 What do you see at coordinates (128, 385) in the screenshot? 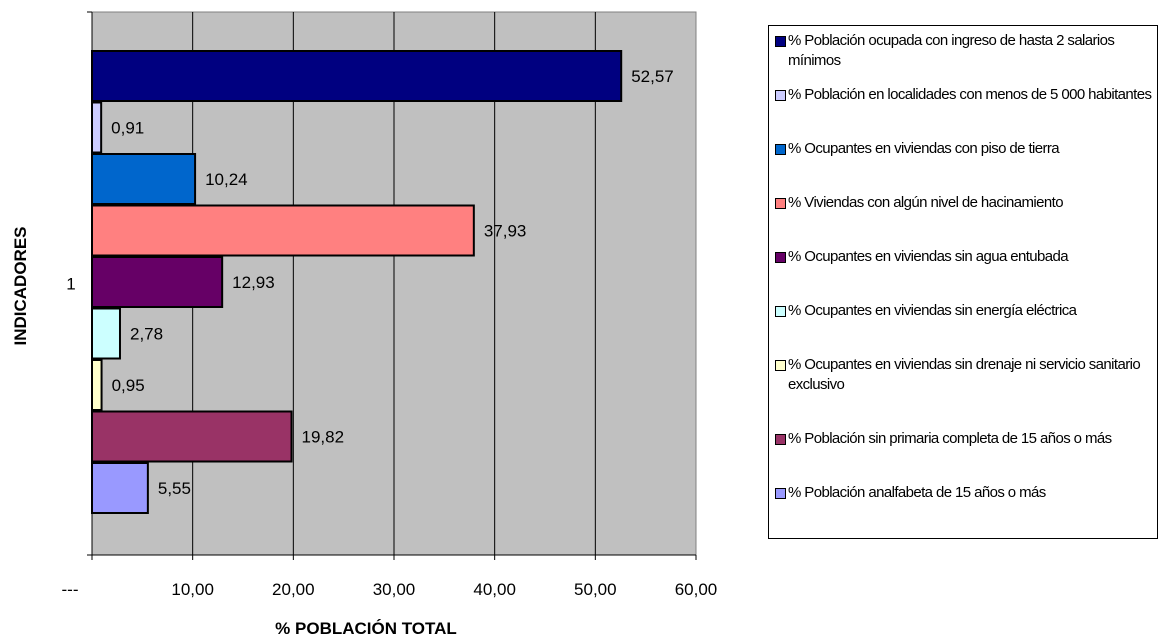
I see `data-label: 0,95` at bounding box center [128, 385].